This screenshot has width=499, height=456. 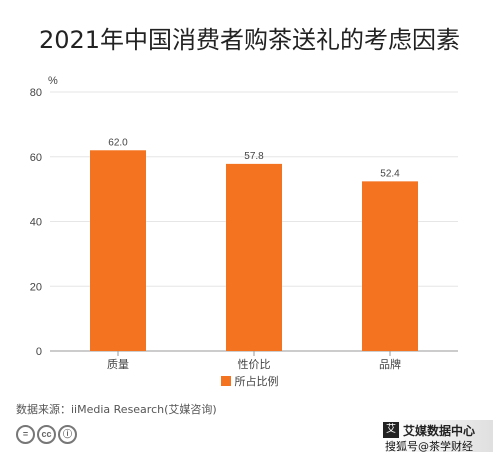 I want to click on legend-swatch, so click(x=225, y=381).